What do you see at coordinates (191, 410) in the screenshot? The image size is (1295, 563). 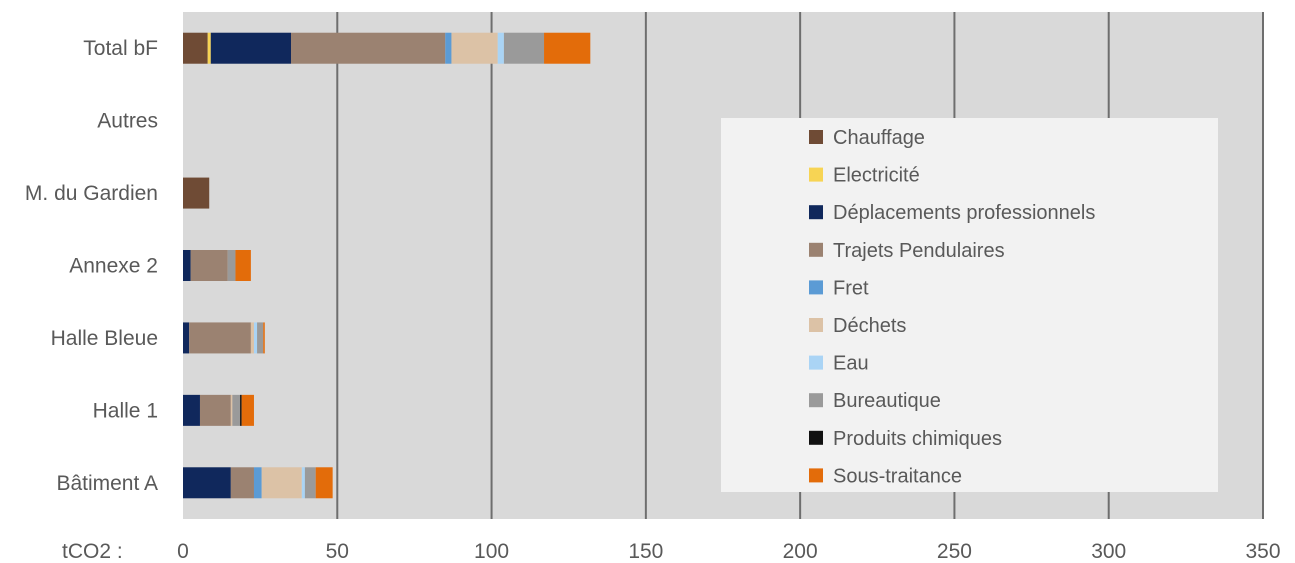 I see `bar-halle-1-deplacements-professionnels` at bounding box center [191, 410].